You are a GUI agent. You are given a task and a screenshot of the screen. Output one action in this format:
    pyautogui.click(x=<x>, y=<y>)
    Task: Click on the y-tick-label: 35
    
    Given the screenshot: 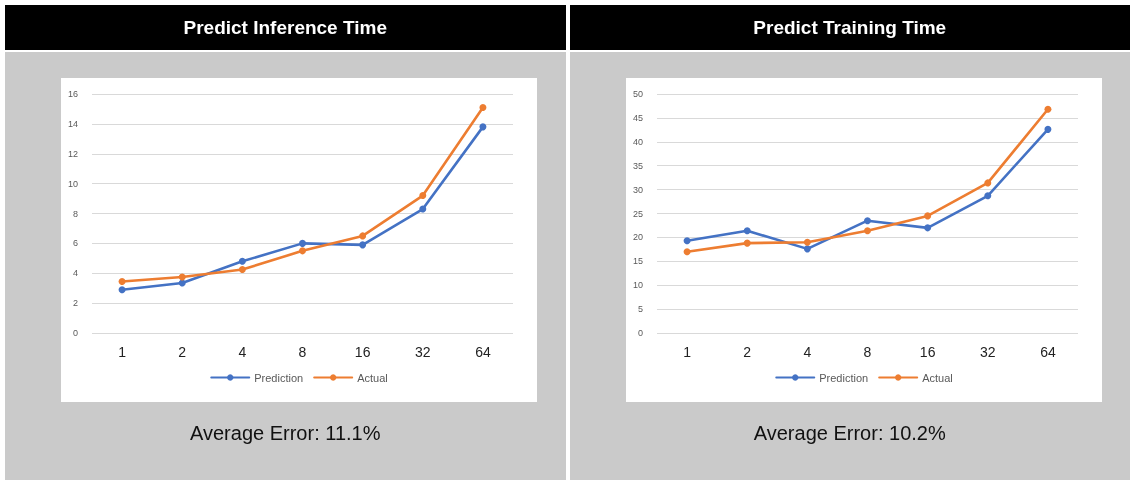 What is the action you would take?
    pyautogui.click(x=637, y=165)
    